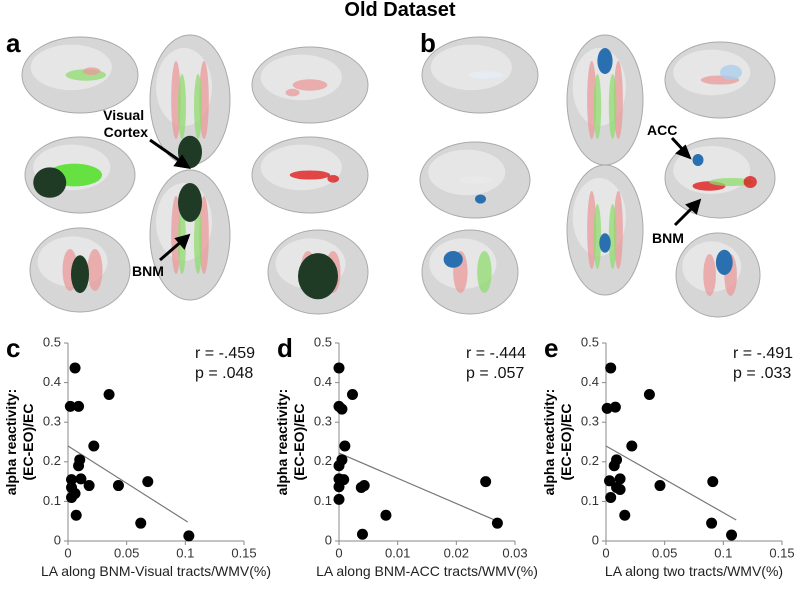 This screenshot has height=591, width=800. I want to click on y-tick-label: 0.3, so click(323, 421).